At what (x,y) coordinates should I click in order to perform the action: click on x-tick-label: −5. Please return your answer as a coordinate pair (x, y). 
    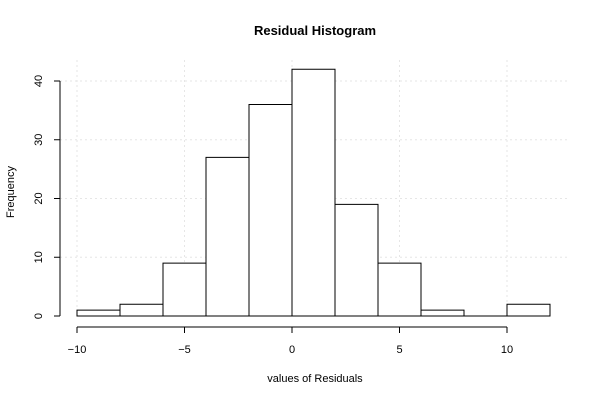
    Looking at the image, I should click on (184, 350).